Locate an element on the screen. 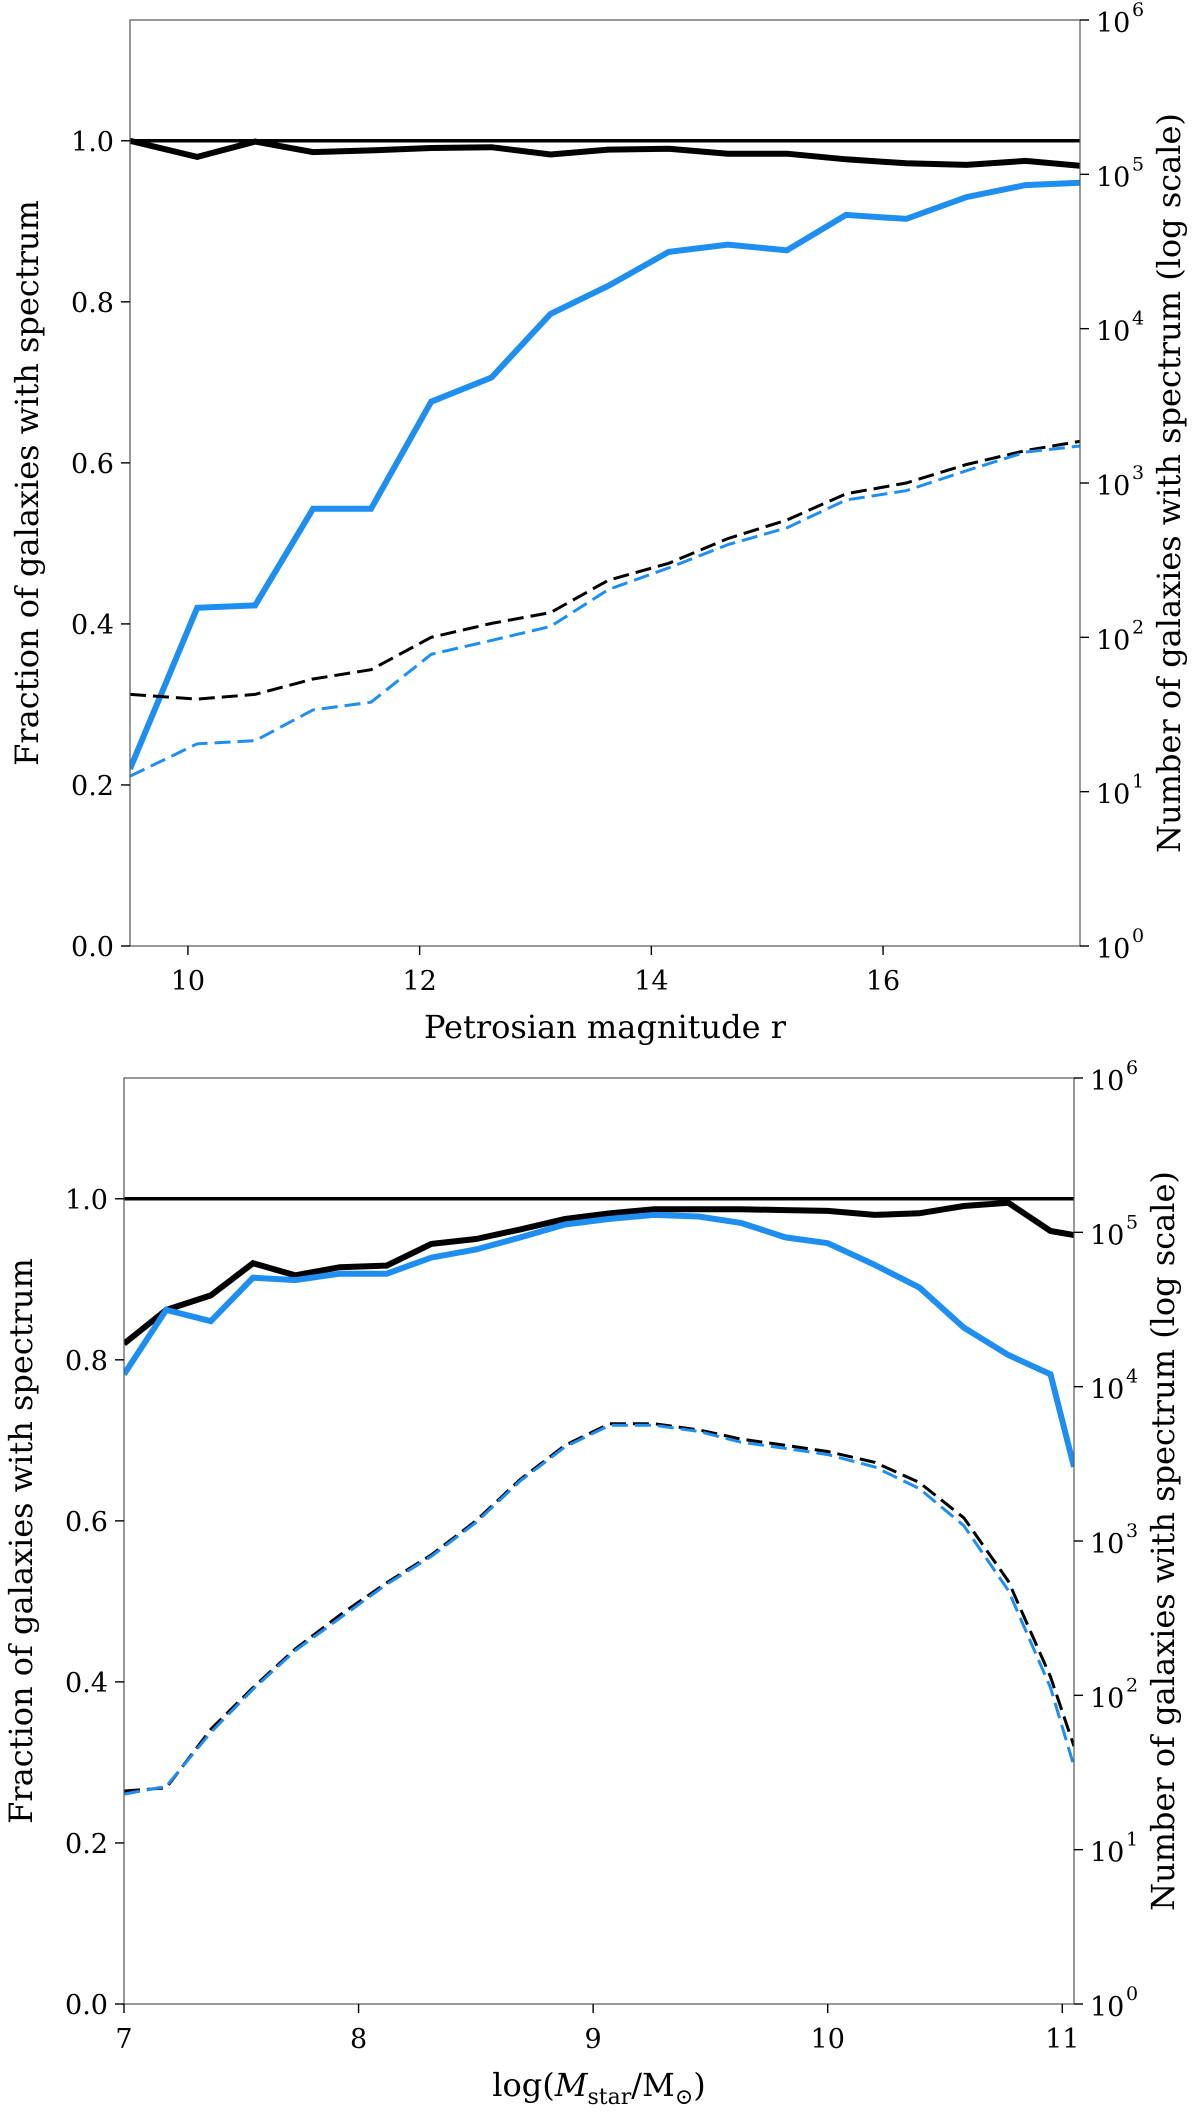  x-tick-label: 11 is located at coordinates (1062, 2039).